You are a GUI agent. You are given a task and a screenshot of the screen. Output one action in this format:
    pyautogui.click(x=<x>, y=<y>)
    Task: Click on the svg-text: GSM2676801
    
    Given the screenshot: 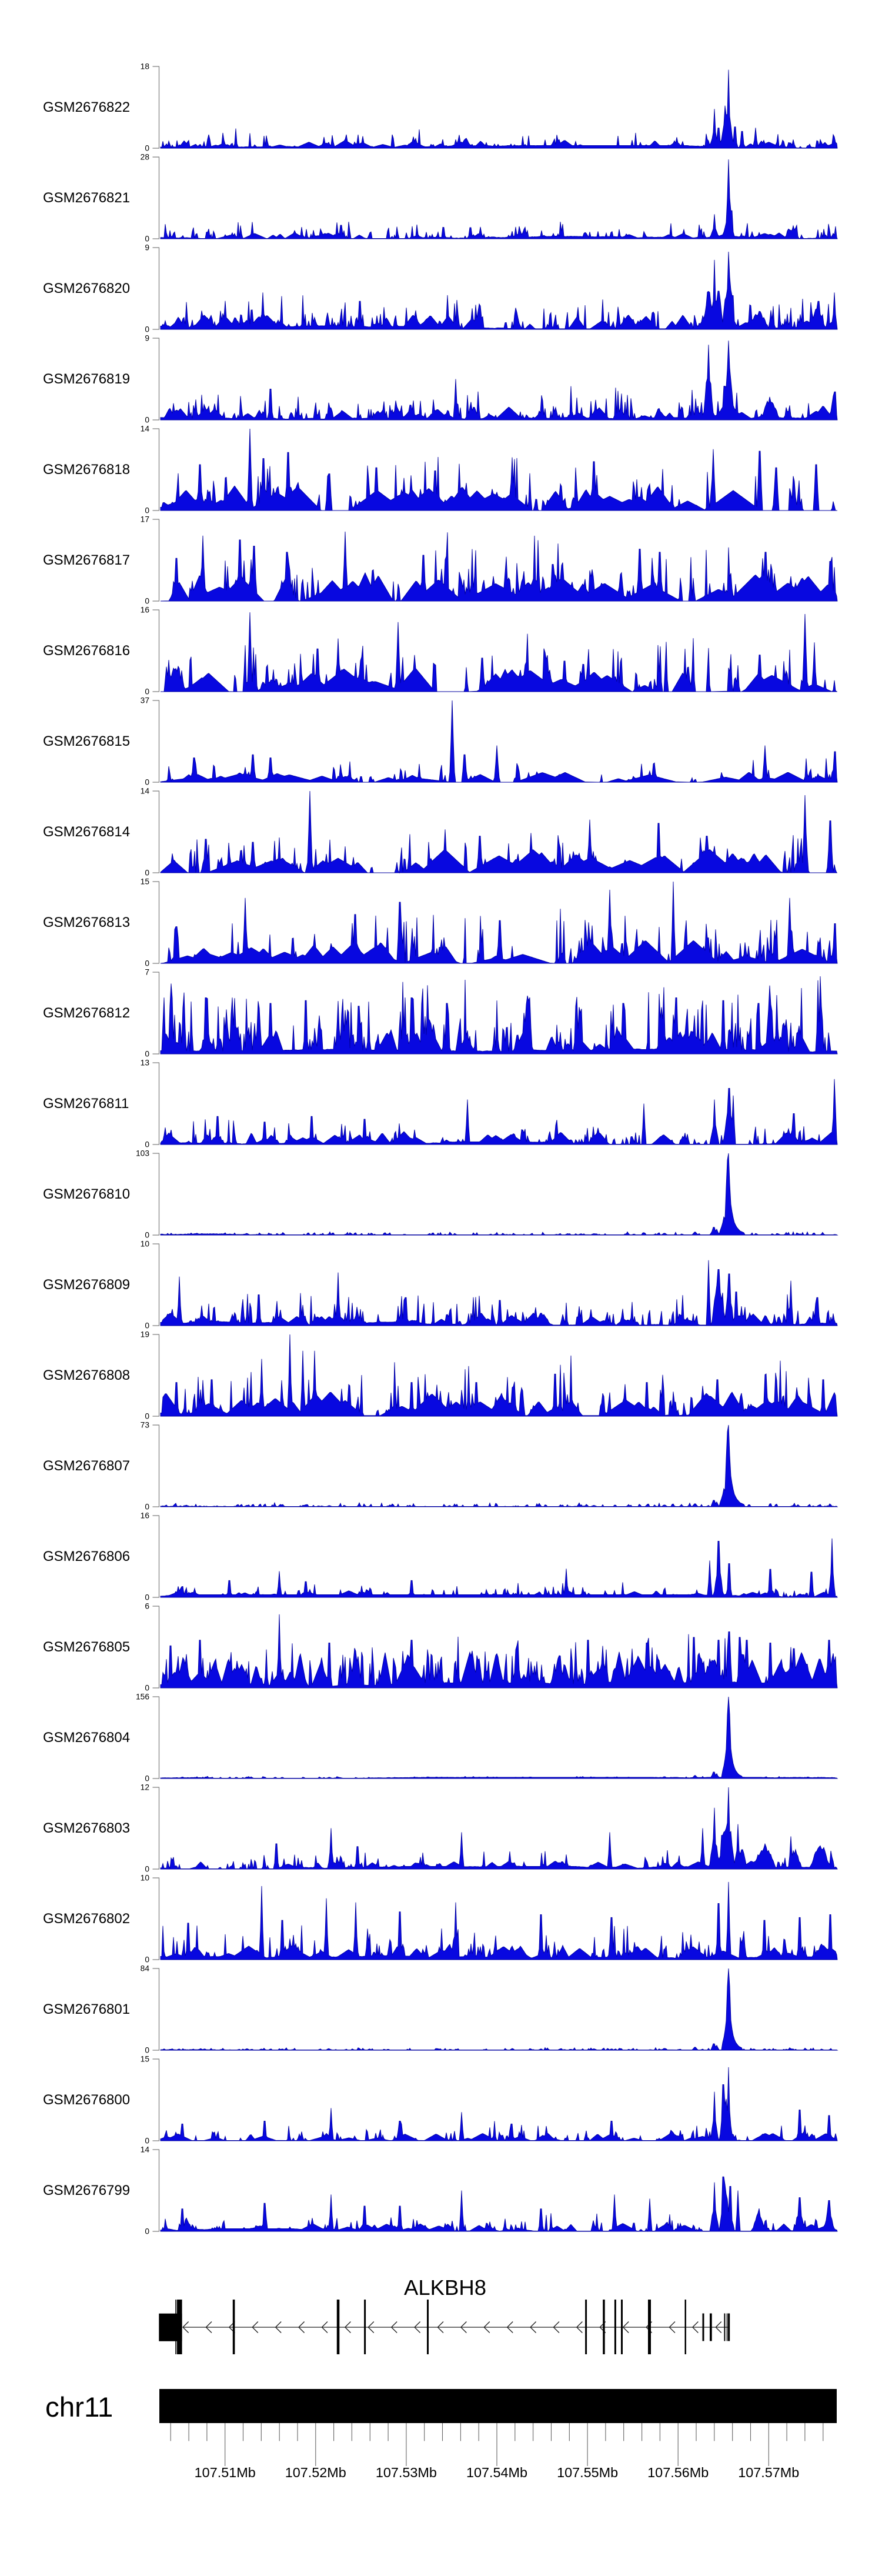 What is the action you would take?
    pyautogui.click(x=86, y=2009)
    